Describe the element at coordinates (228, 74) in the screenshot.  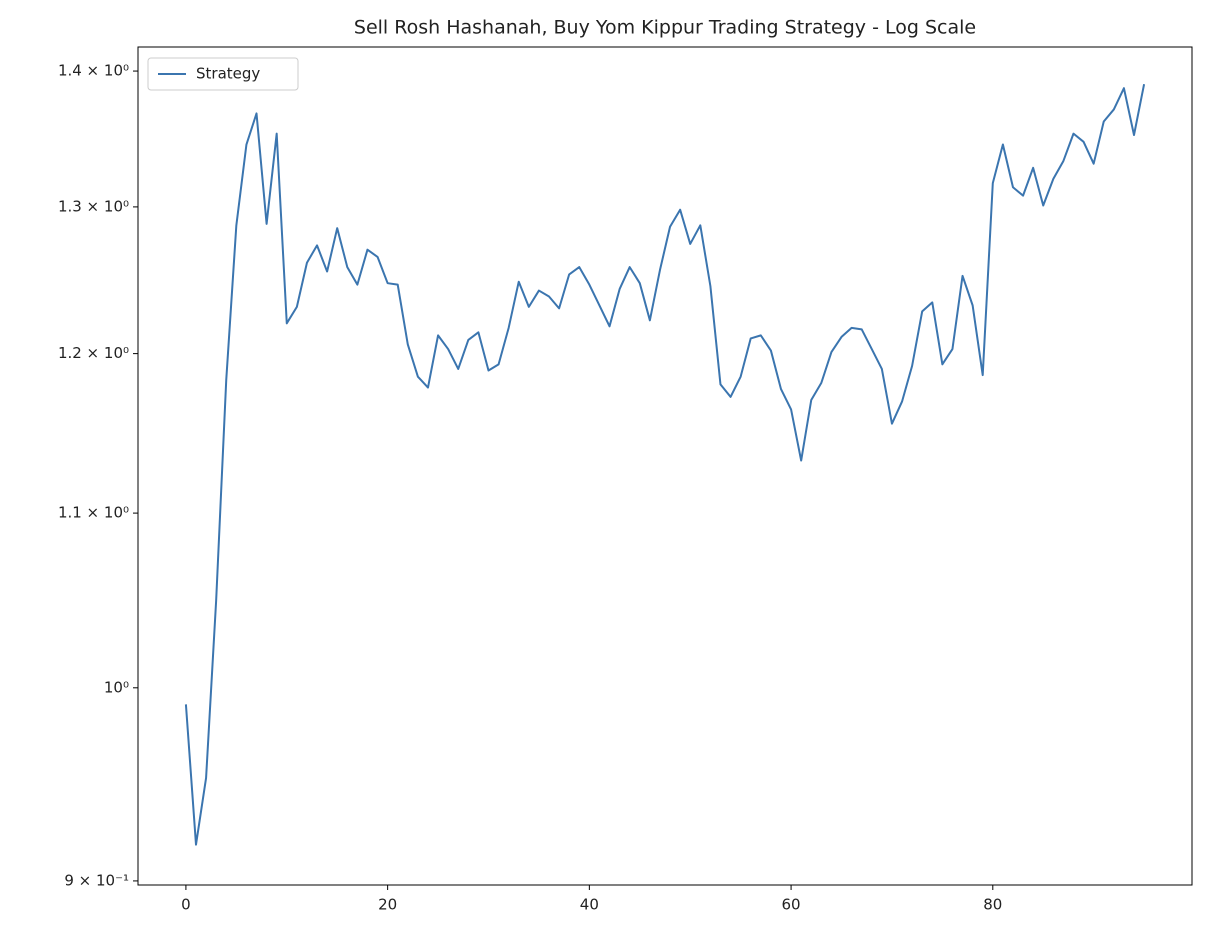
I see `legend-label: Strategy` at that location.